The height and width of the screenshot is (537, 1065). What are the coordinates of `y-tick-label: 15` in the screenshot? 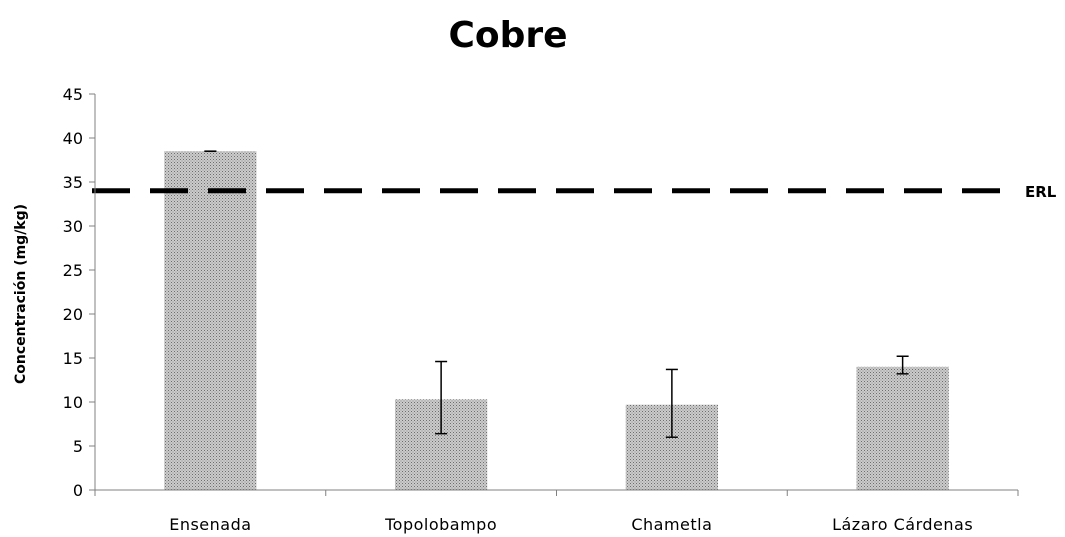 It's located at (73, 358).